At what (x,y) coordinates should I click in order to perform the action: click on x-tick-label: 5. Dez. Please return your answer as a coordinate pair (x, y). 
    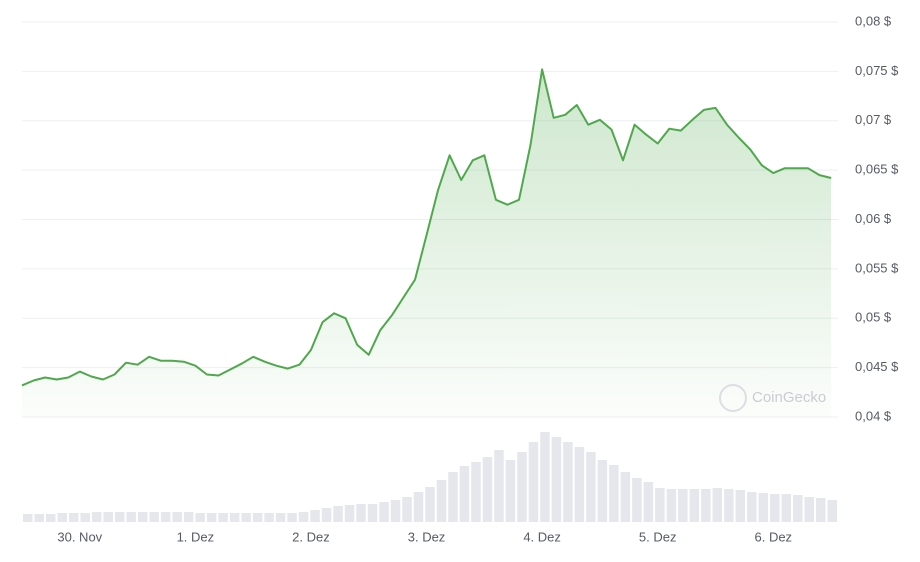
    Looking at the image, I should click on (658, 536).